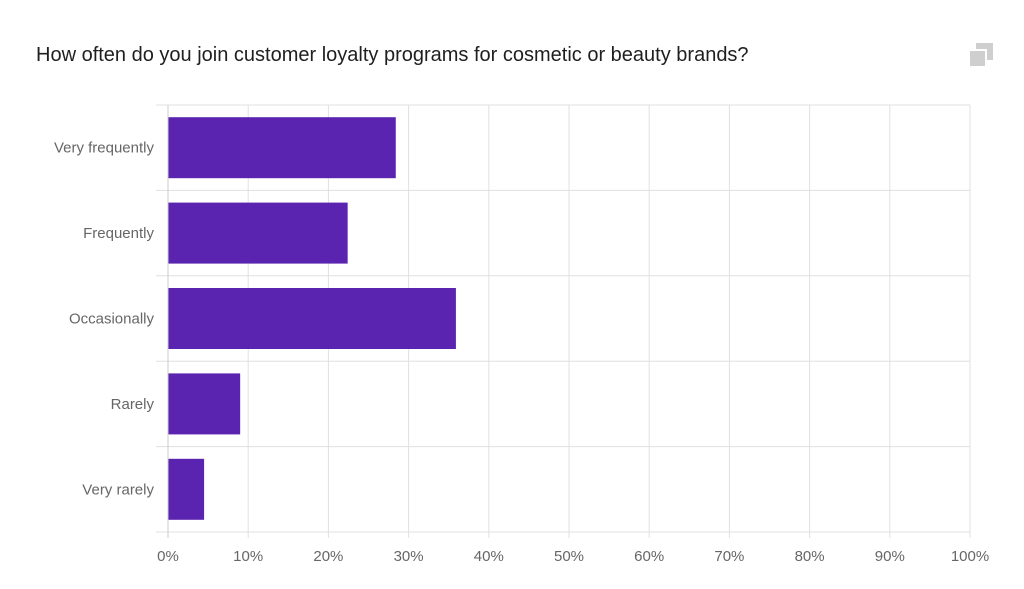  Describe the element at coordinates (810, 556) in the screenshot. I see `x-tick-label: 80%` at that location.